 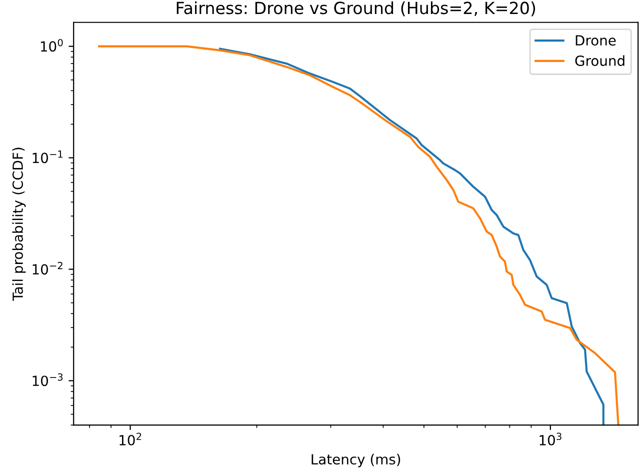 What do you see at coordinates (51, 45) in the screenshot?
I see `y-tick-label: 10$^{0}$` at bounding box center [51, 45].